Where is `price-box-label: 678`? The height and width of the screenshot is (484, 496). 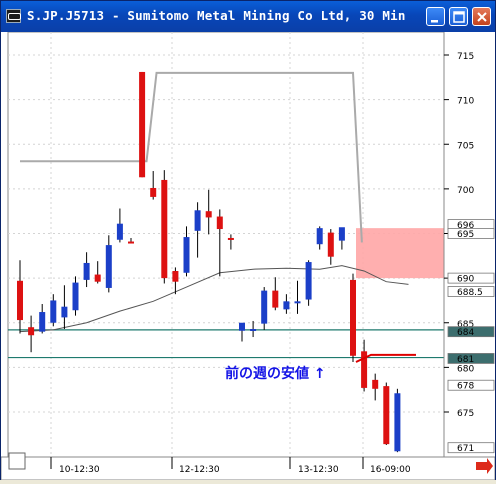 price-box-label: 678 is located at coordinates (465, 387).